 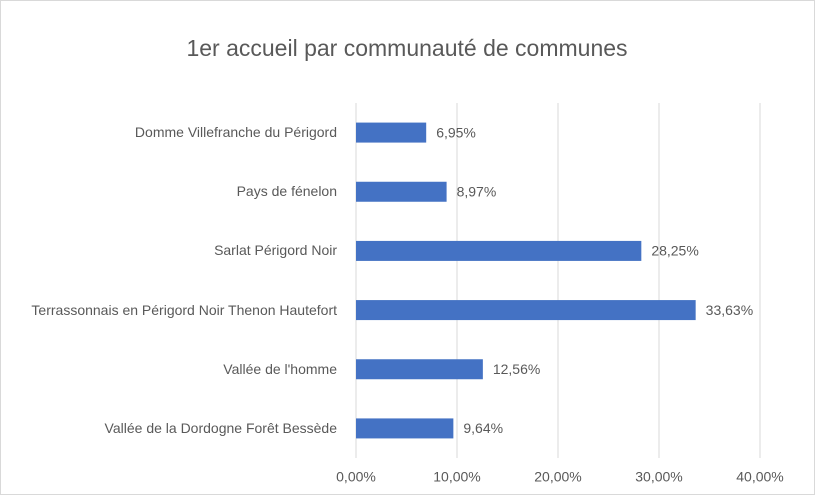 I want to click on x-tick-label: 20,00%, so click(x=557, y=477).